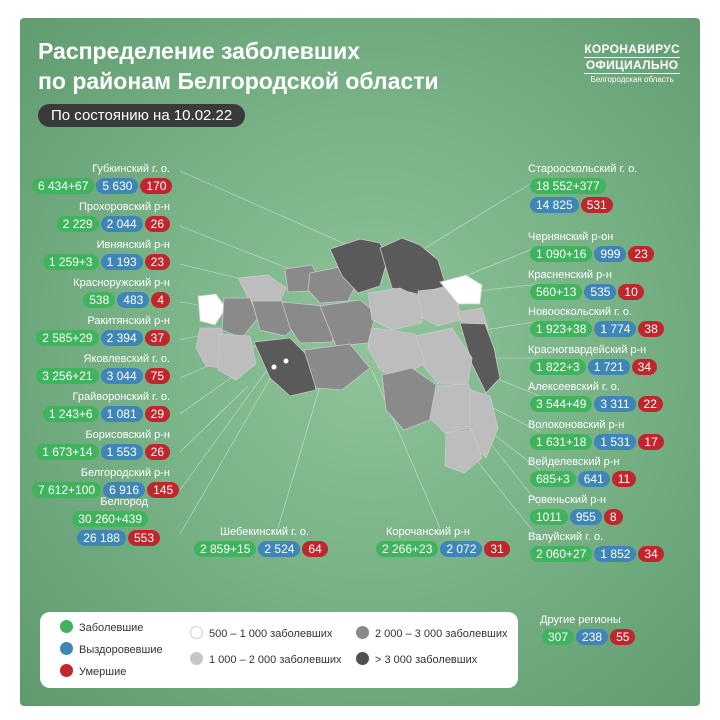 The image size is (720, 720). Describe the element at coordinates (461, 549) in the screenshot. I see `recovered-count: 2 072` at that location.